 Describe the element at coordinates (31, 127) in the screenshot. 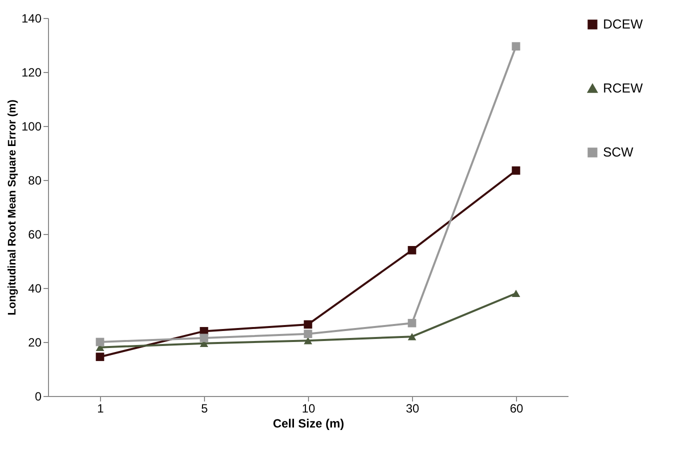

I see `y-tick-label: 100` at that location.